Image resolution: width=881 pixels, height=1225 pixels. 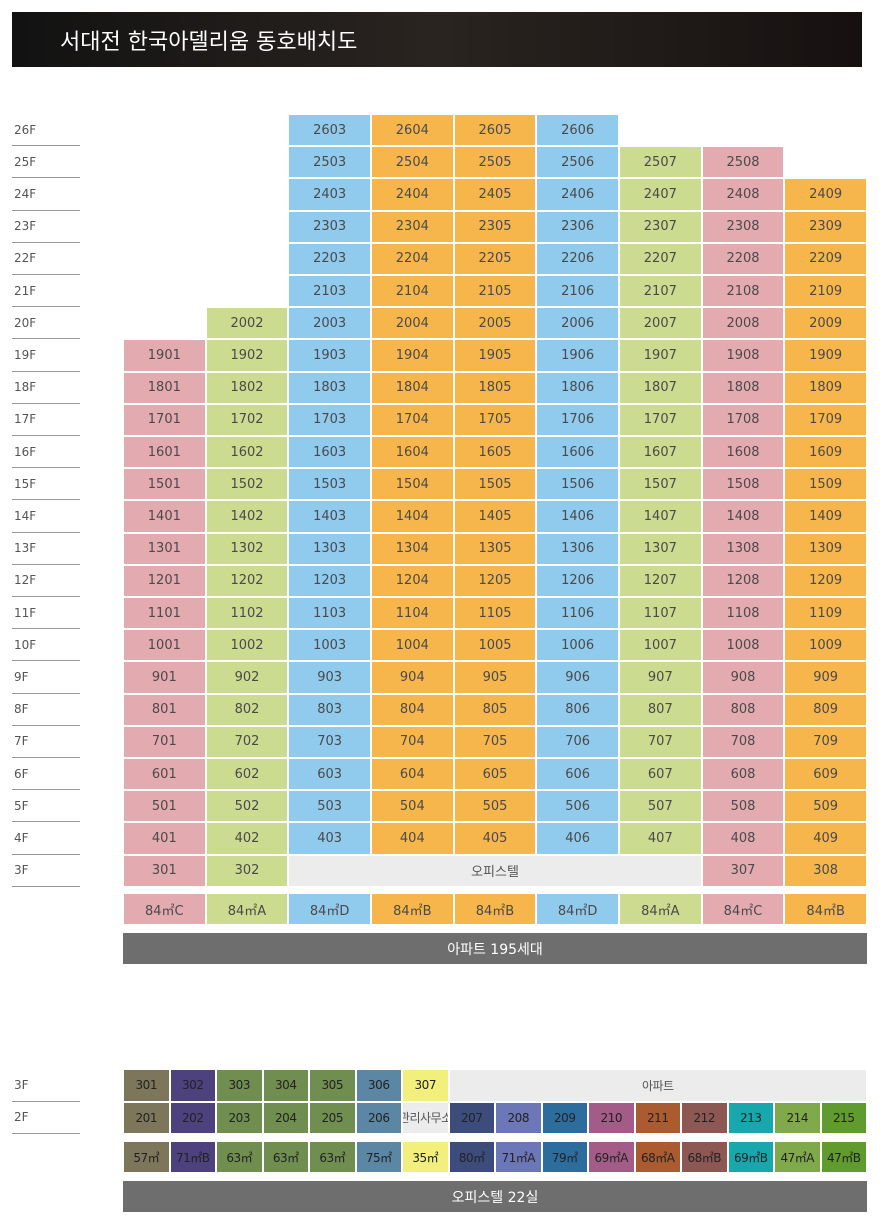 I want to click on unit-cell: 1604, so click(x=412, y=452).